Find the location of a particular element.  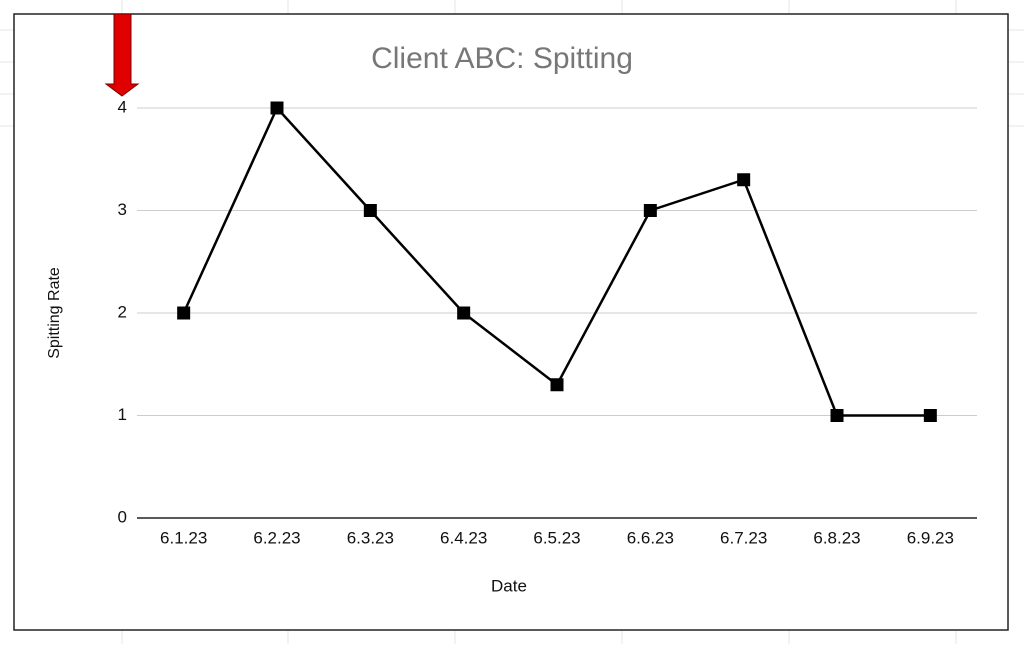

y-tick-label: 2 is located at coordinates (122, 311).